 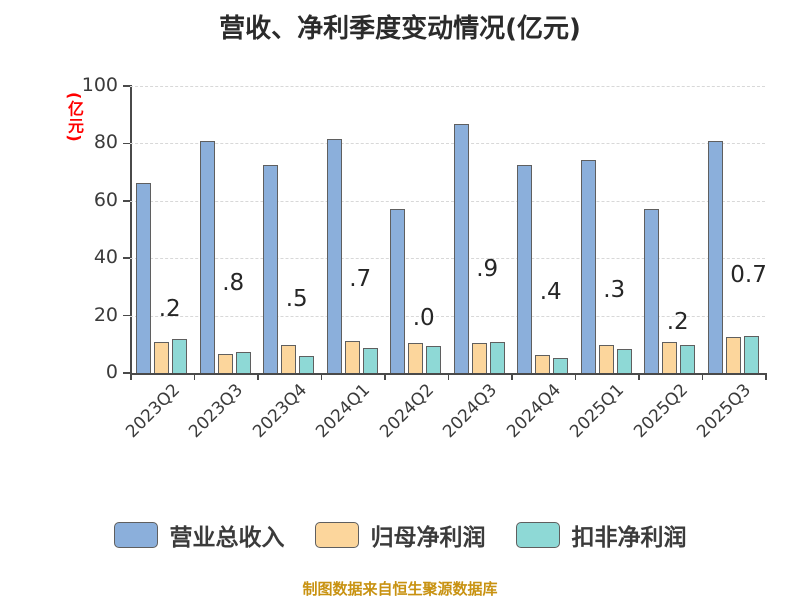 What do you see at coordinates (105, 314) in the screenshot?
I see `y-tick-label: 20` at bounding box center [105, 314].